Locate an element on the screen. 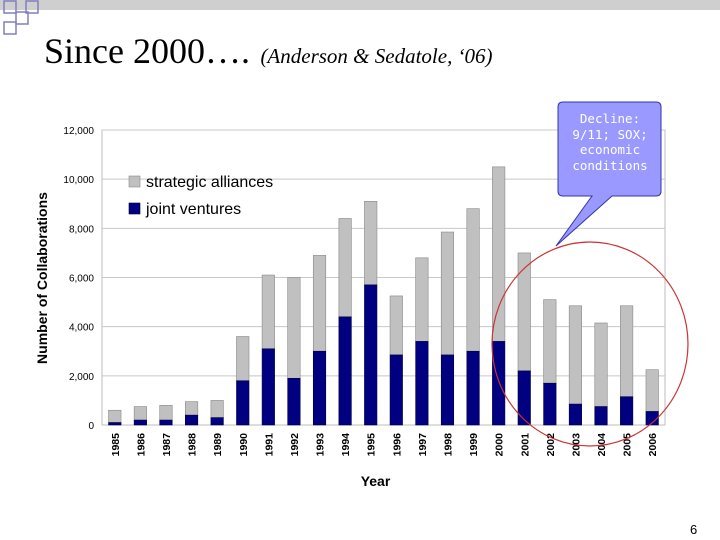 This screenshot has width=720, height=540. x-tick-label: 1991 is located at coordinates (269, 445).